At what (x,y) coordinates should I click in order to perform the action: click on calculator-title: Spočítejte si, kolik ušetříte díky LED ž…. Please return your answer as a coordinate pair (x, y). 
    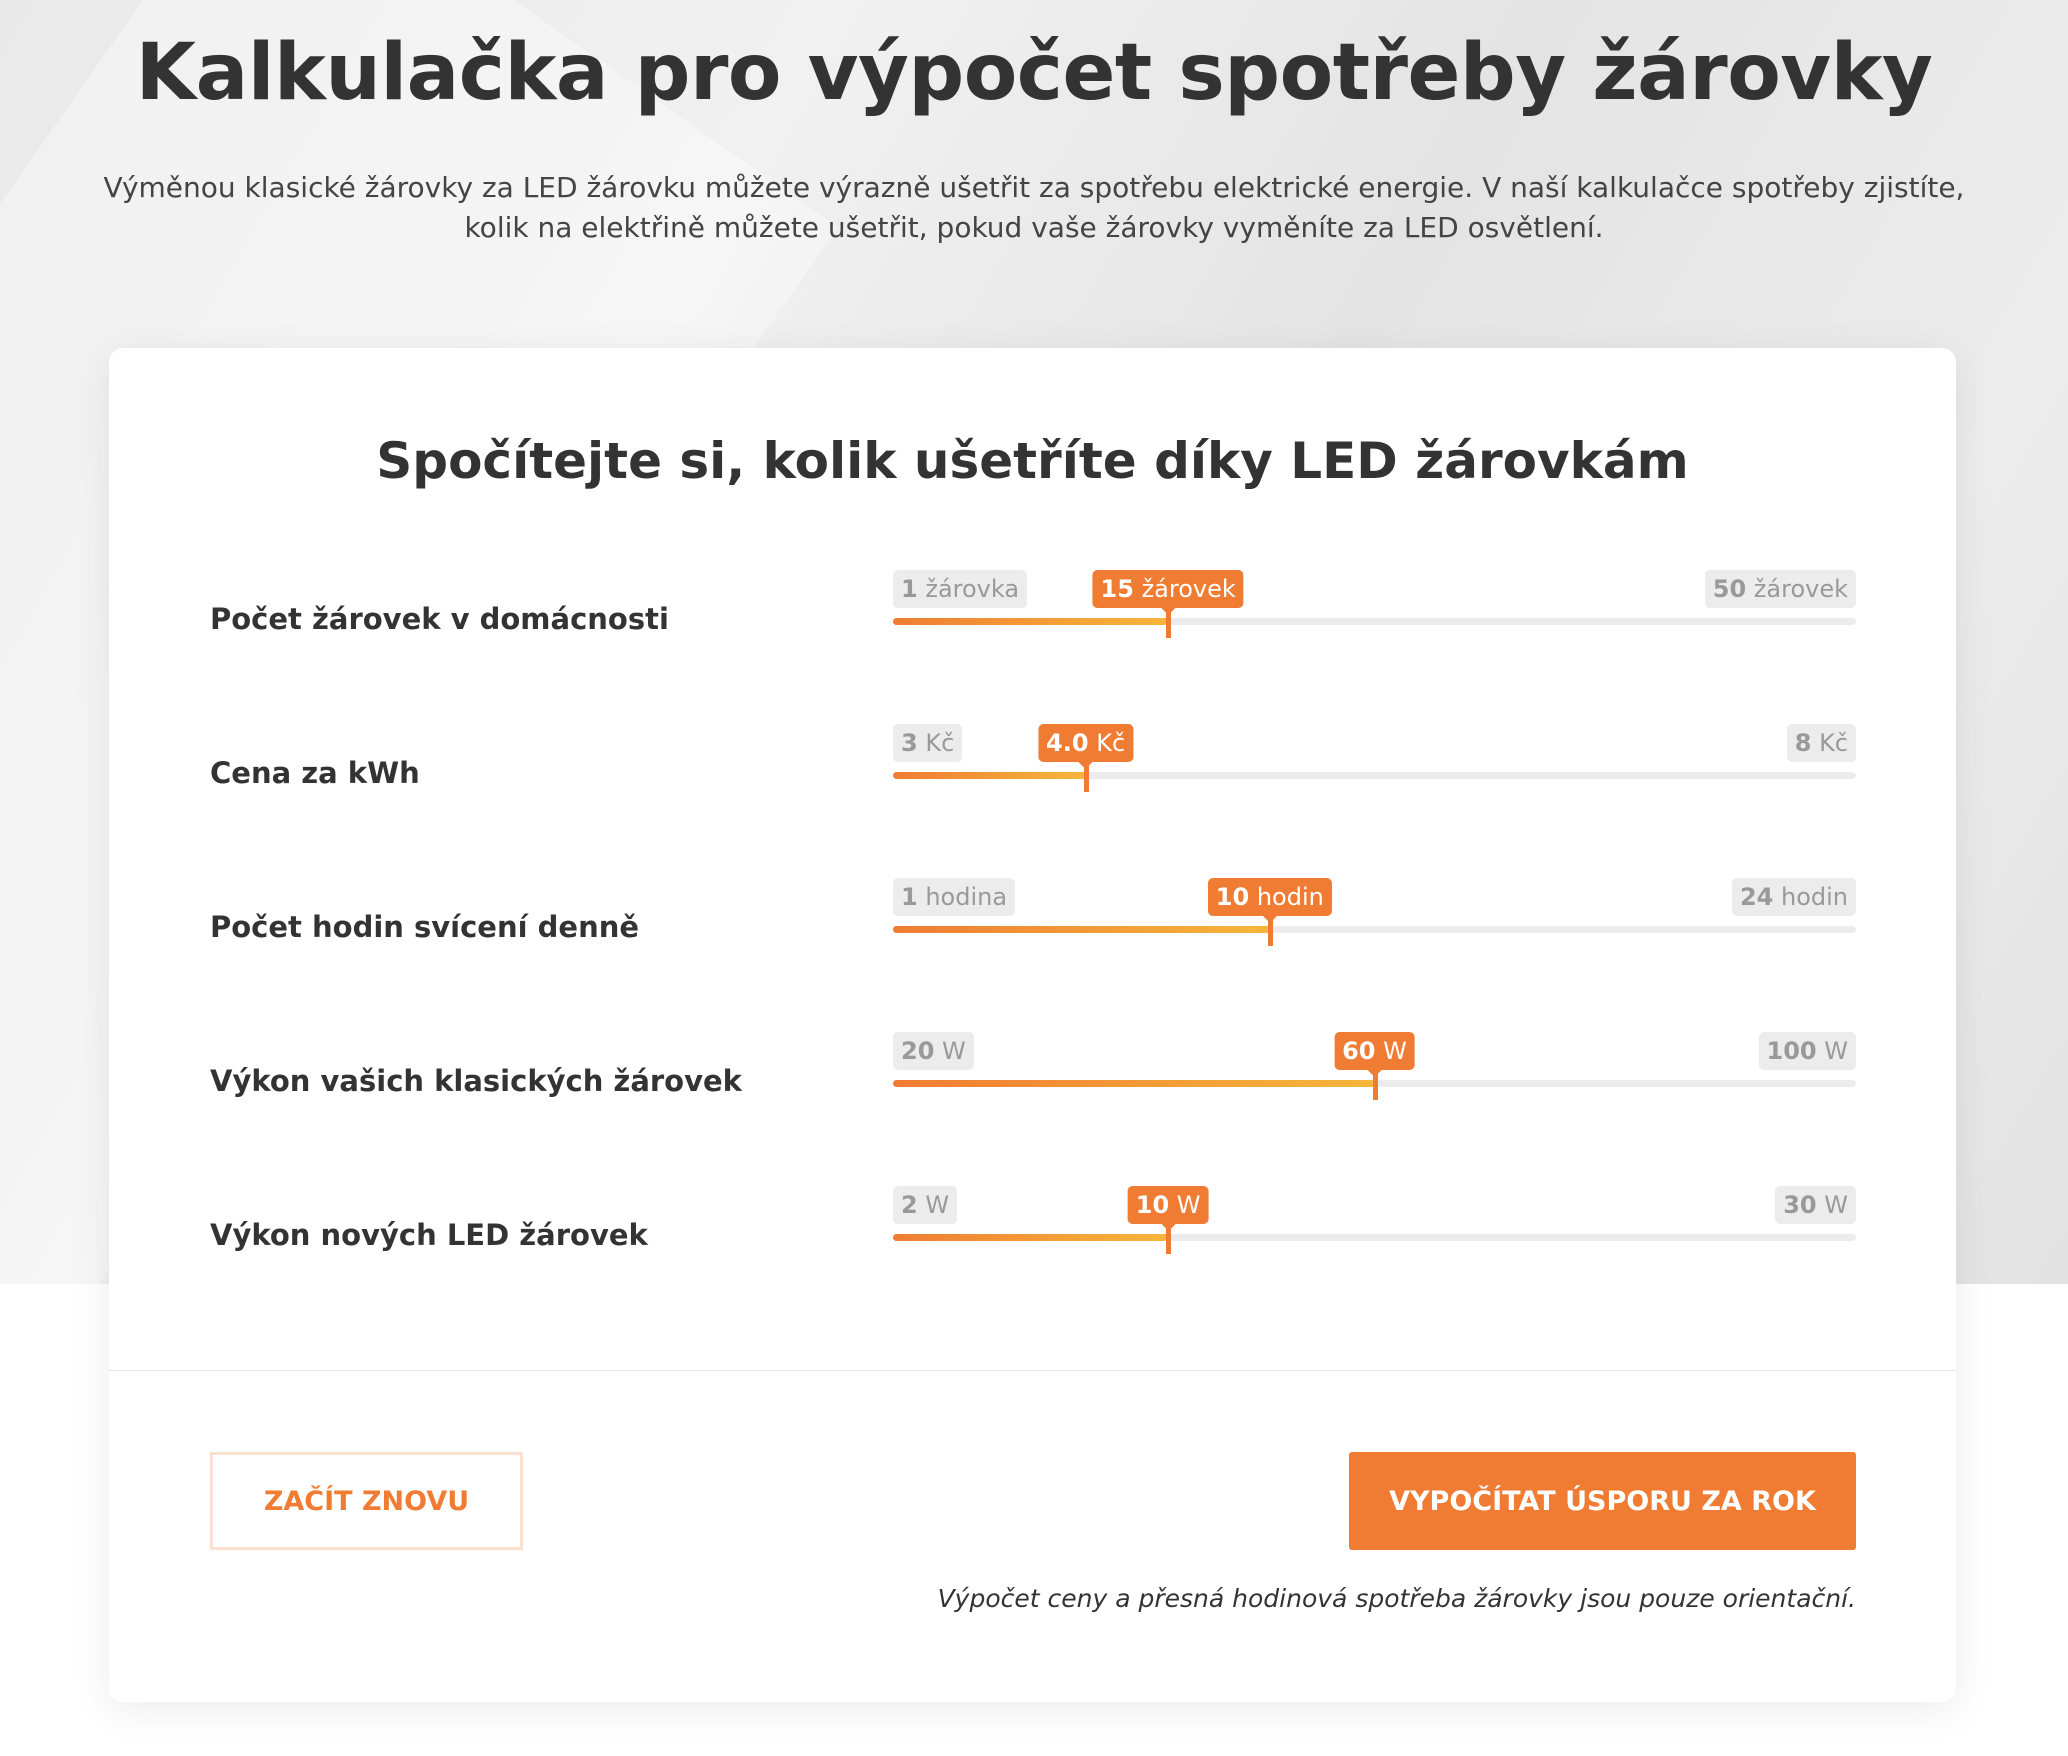
    Looking at the image, I should click on (1032, 461).